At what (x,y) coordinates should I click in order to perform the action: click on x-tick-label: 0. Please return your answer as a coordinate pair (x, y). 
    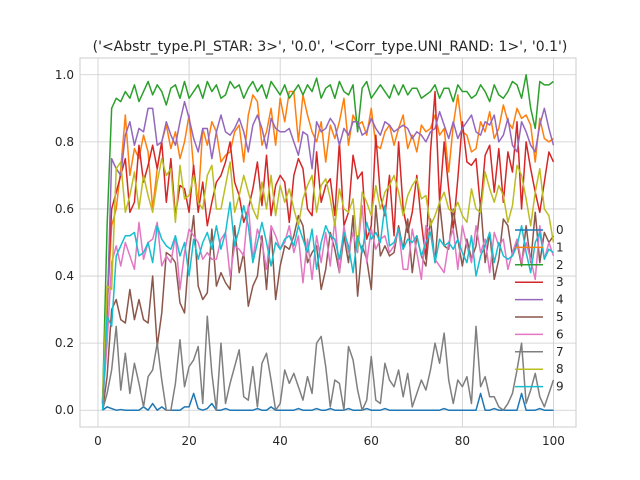
    Looking at the image, I should click on (98, 441).